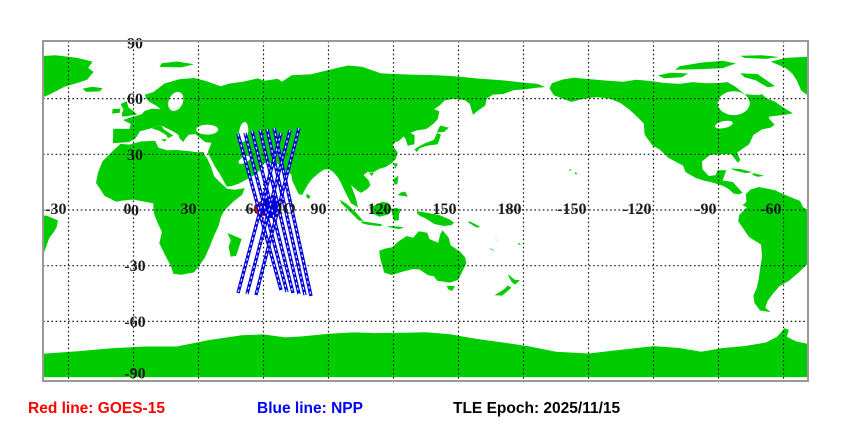  Describe the element at coordinates (134, 374) in the screenshot. I see `lat-label: -90` at that location.